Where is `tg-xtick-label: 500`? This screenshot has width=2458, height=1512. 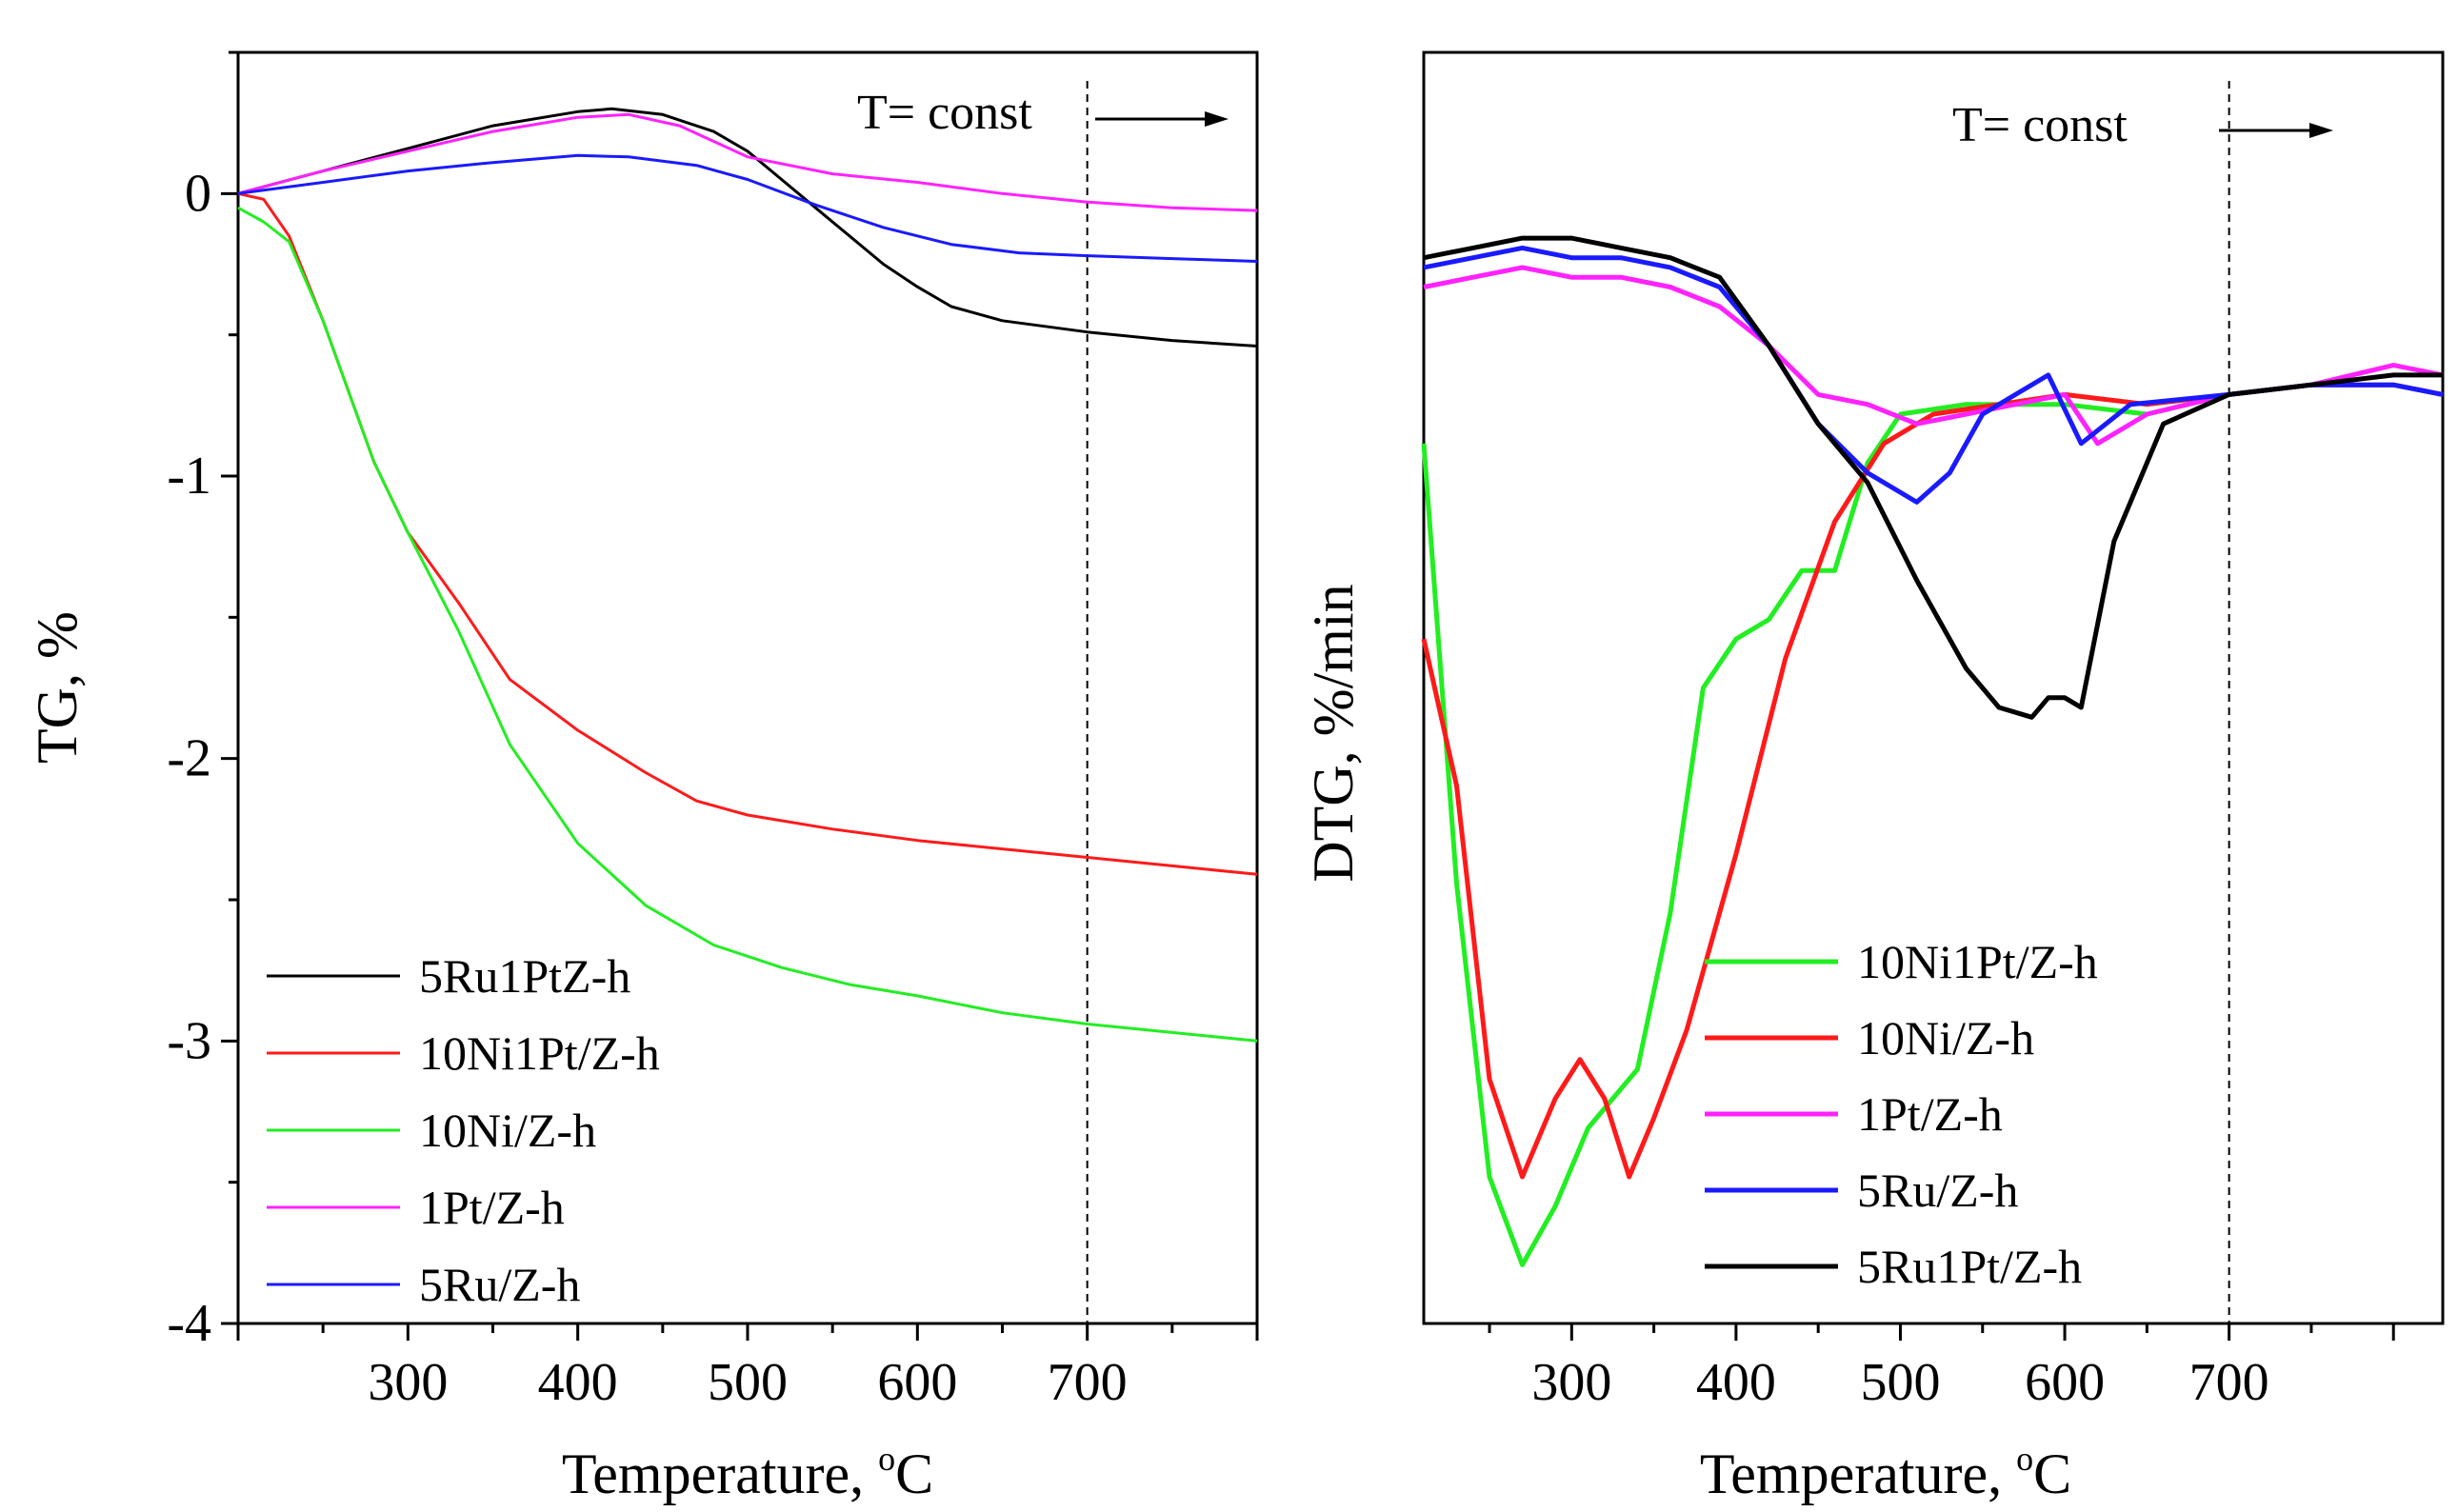
tg-xtick-label: 500 is located at coordinates (748, 1382).